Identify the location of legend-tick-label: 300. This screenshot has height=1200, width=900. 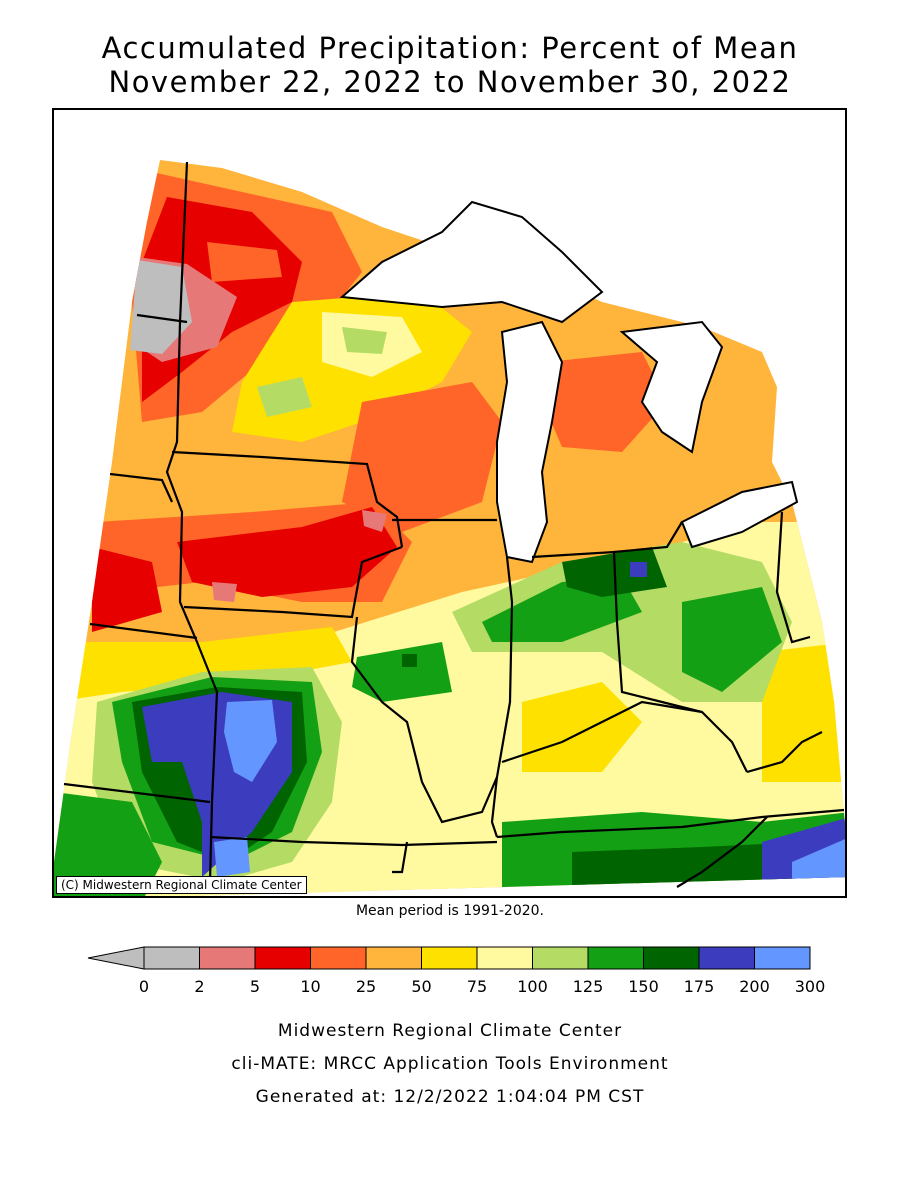
(810, 986).